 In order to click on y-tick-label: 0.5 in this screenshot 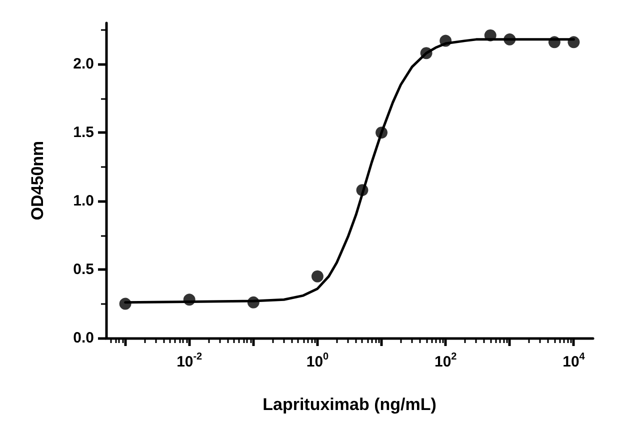, I will do `click(83, 269)`.